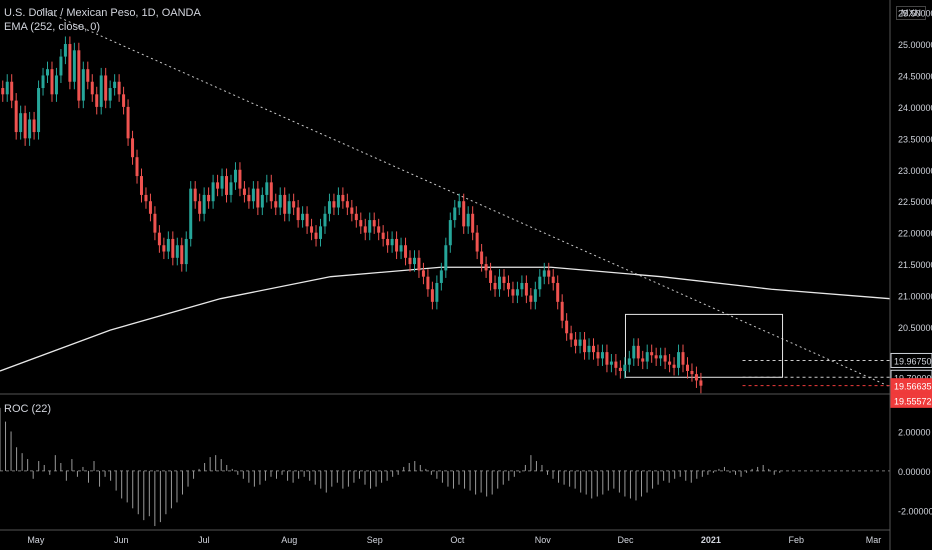 This screenshot has height=550, width=932. Describe the element at coordinates (914, 432) in the screenshot. I see `roc-tick-label: 2.00000` at that location.